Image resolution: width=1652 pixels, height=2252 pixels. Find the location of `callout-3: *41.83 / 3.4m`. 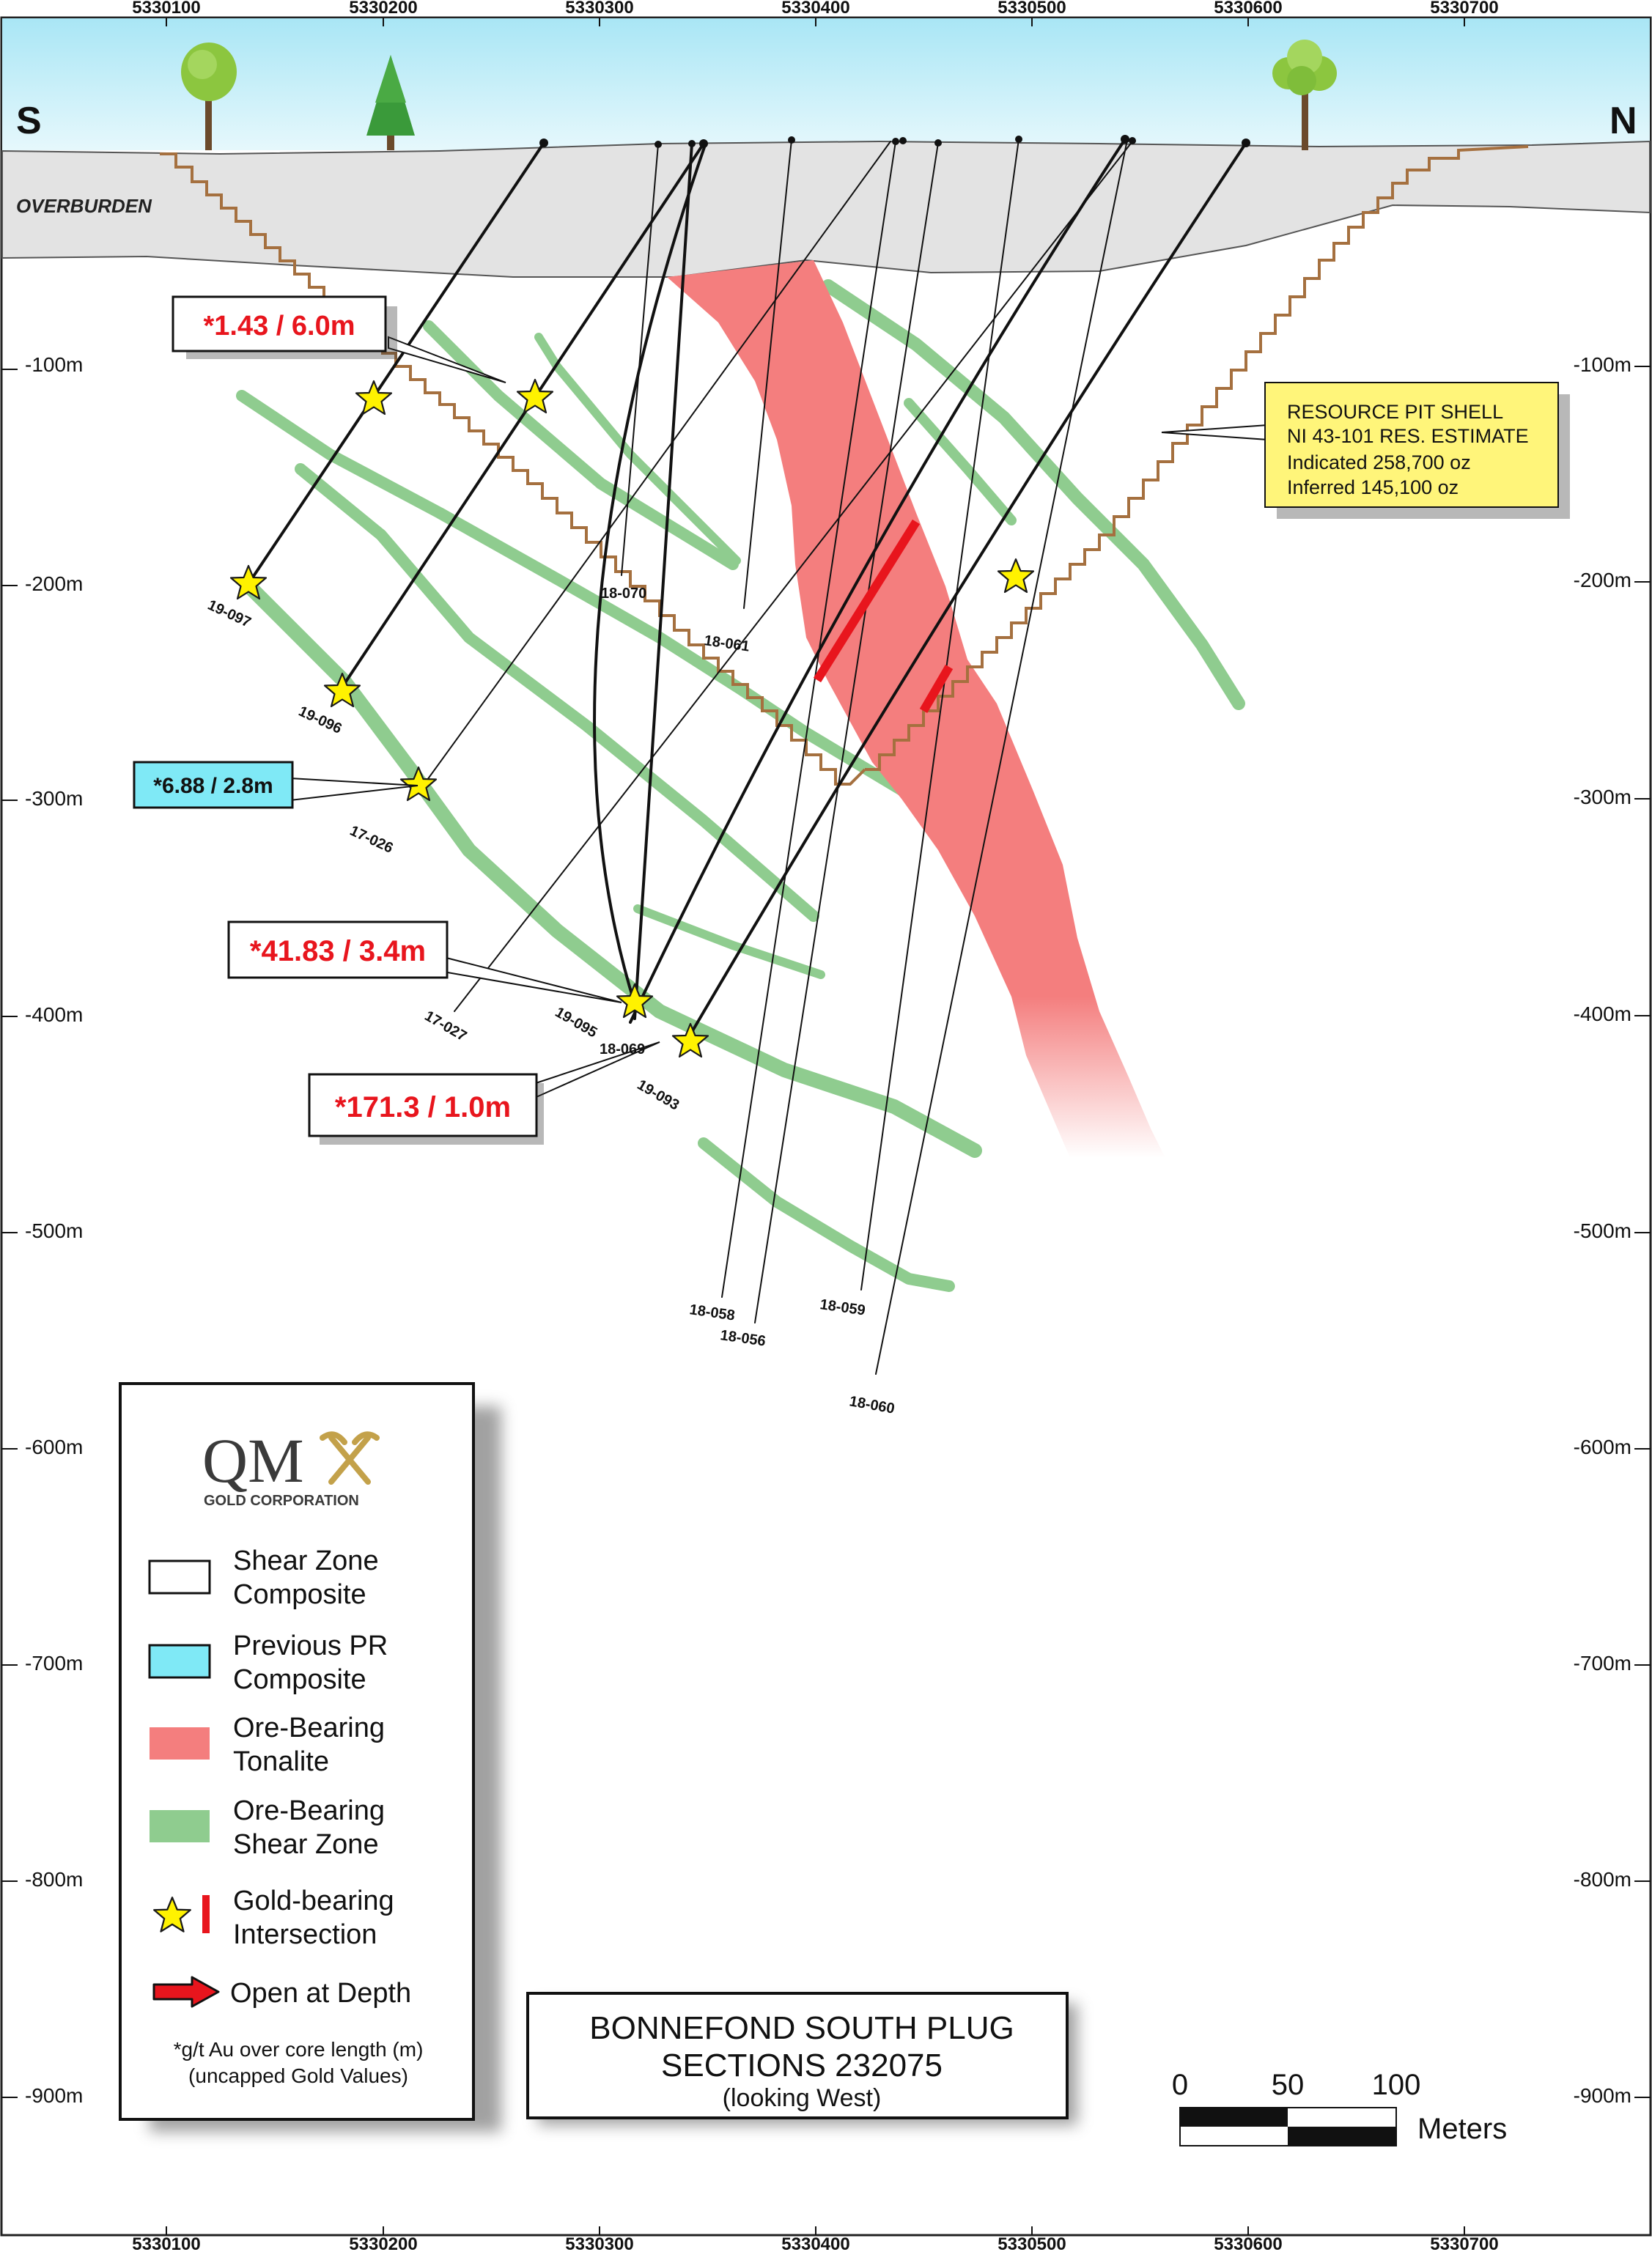

callout-3: *41.83 / 3.4m is located at coordinates (338, 949).